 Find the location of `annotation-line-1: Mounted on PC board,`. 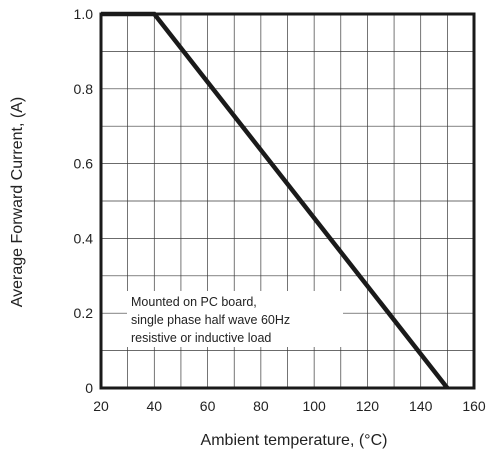

annotation-line-1: Mounted on PC board, is located at coordinates (194, 302).